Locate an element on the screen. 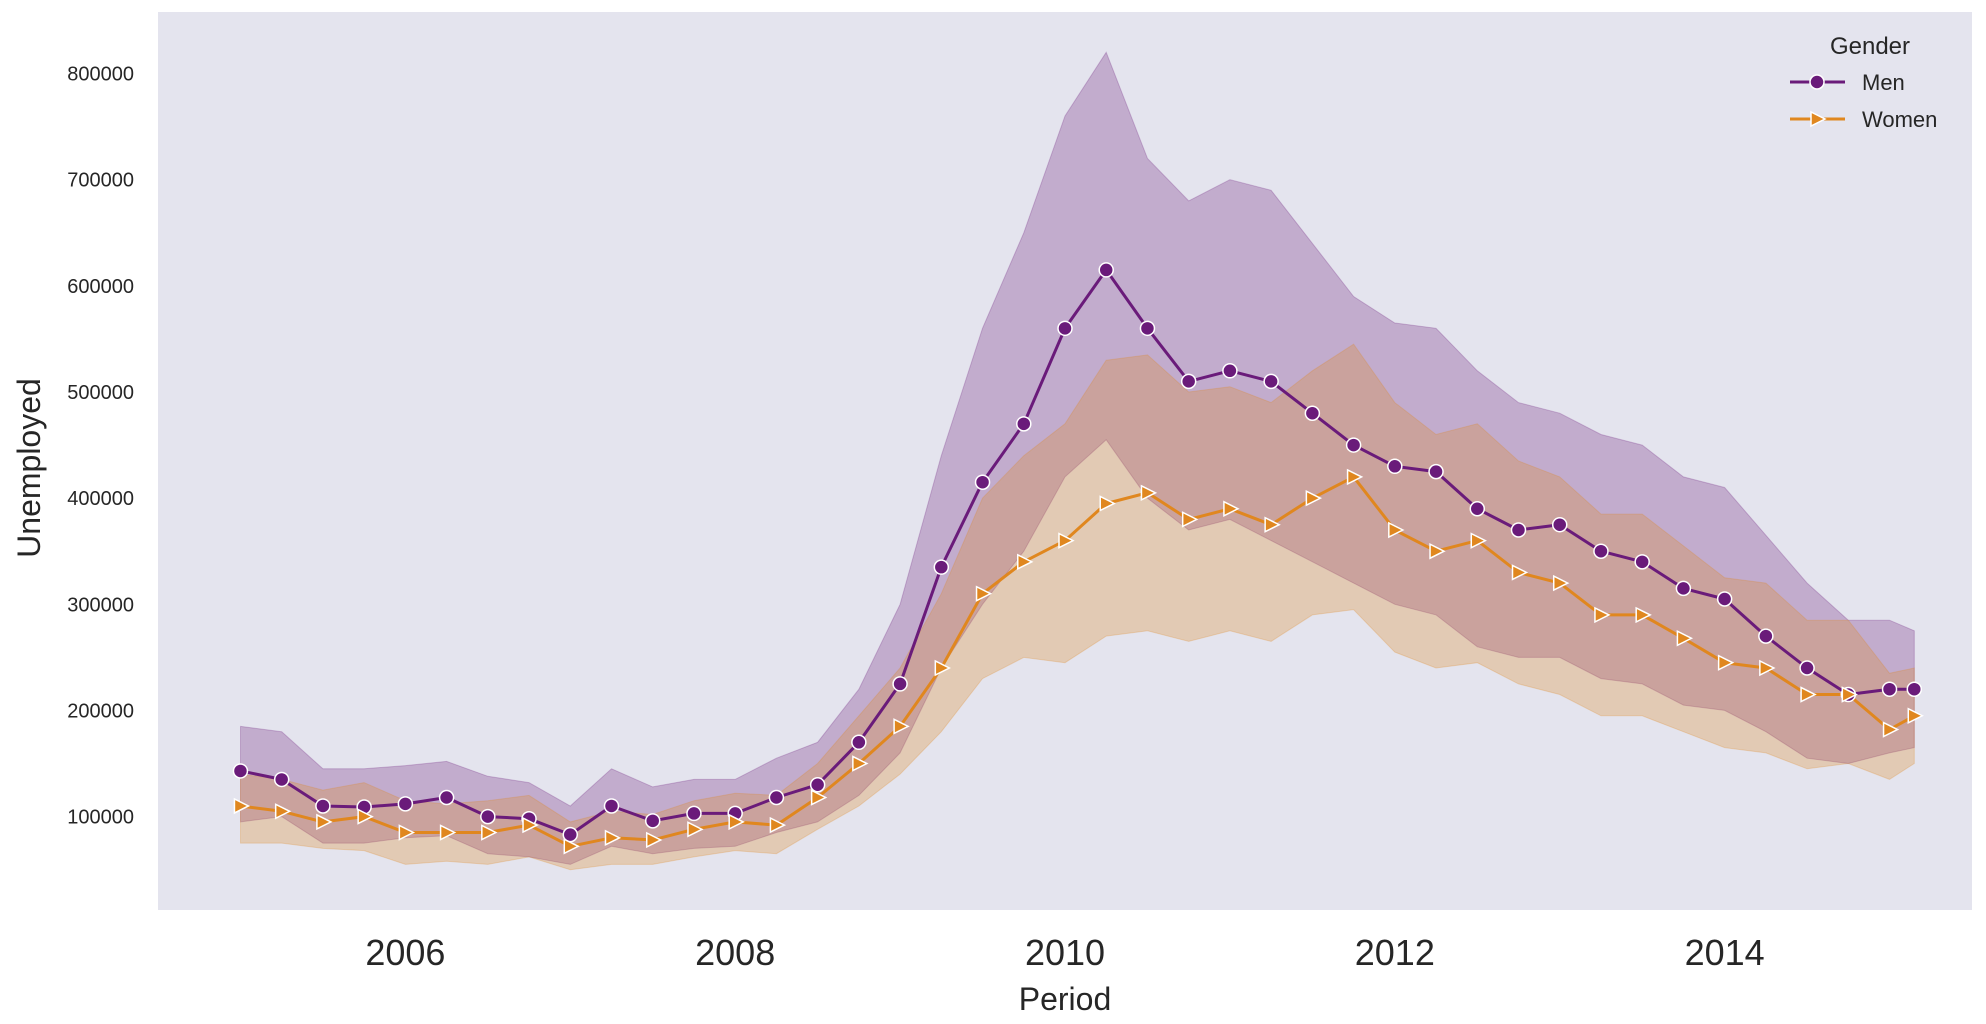 The width and height of the screenshot is (1986, 1024). legend: Gender Men Women is located at coordinates (1863, 82).